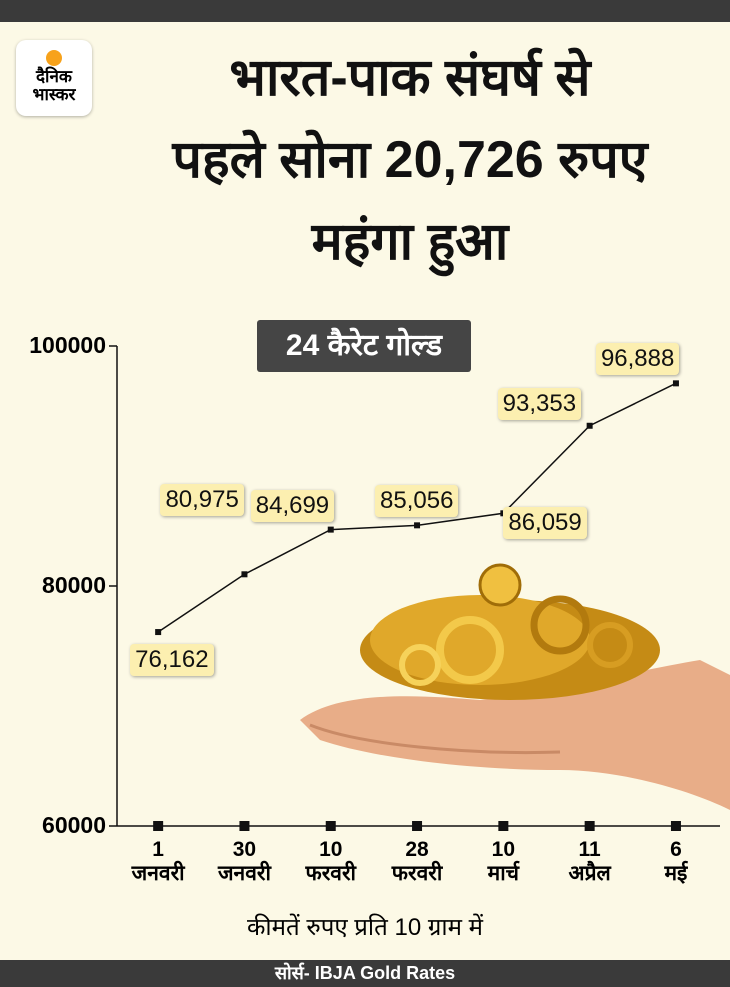 Image resolution: width=730 pixels, height=987 pixels. Describe the element at coordinates (365, 927) in the screenshot. I see `x-axis-label: कीमतें रुपए प्रति 10 ग्राम में` at that location.